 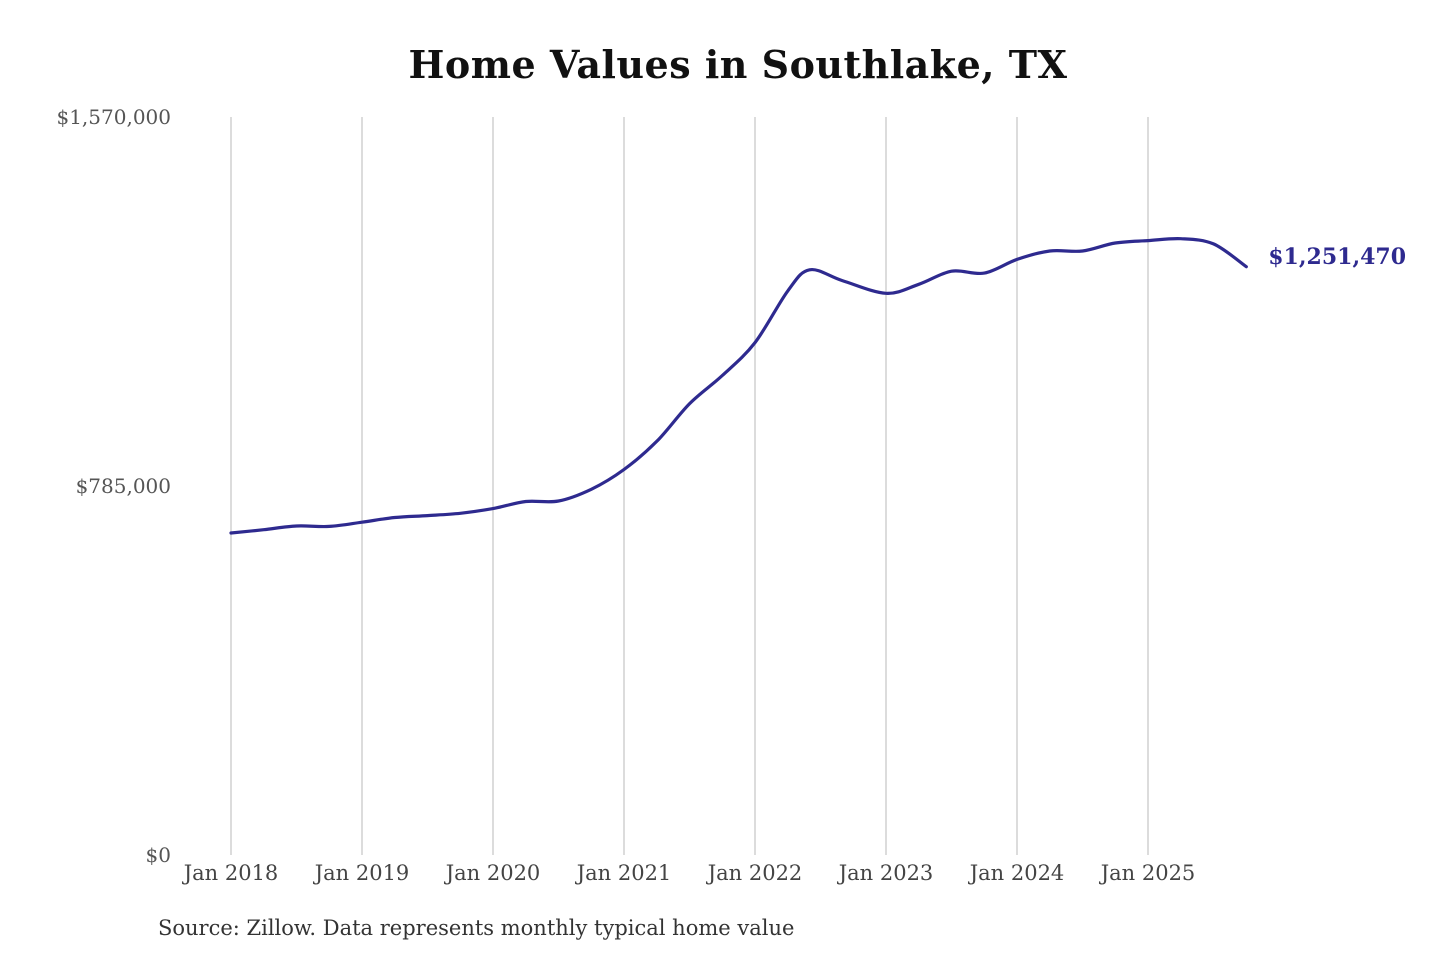 What do you see at coordinates (113, 117) in the screenshot?
I see `y-tick-label: $1,570,000` at bounding box center [113, 117].